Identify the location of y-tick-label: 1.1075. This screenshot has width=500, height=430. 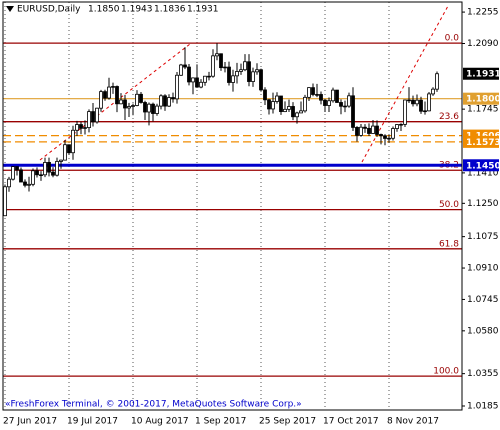
(483, 237).